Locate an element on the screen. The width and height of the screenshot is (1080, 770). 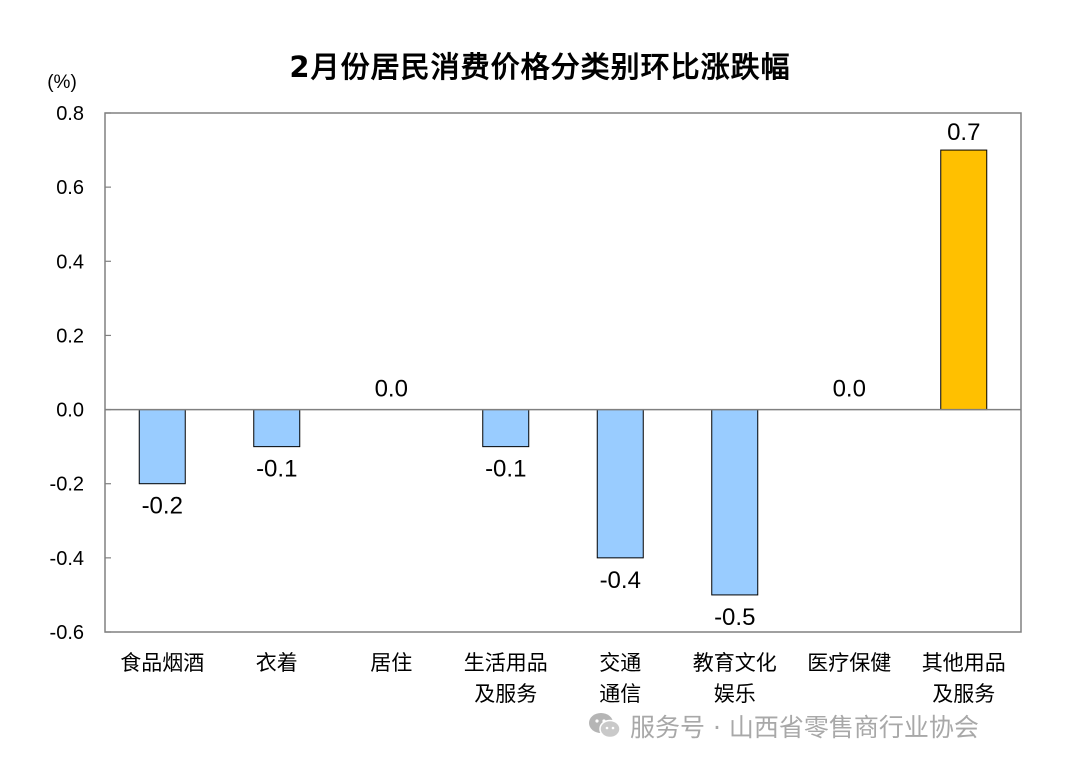
category-label: 教育文化 is located at coordinates (735, 663).